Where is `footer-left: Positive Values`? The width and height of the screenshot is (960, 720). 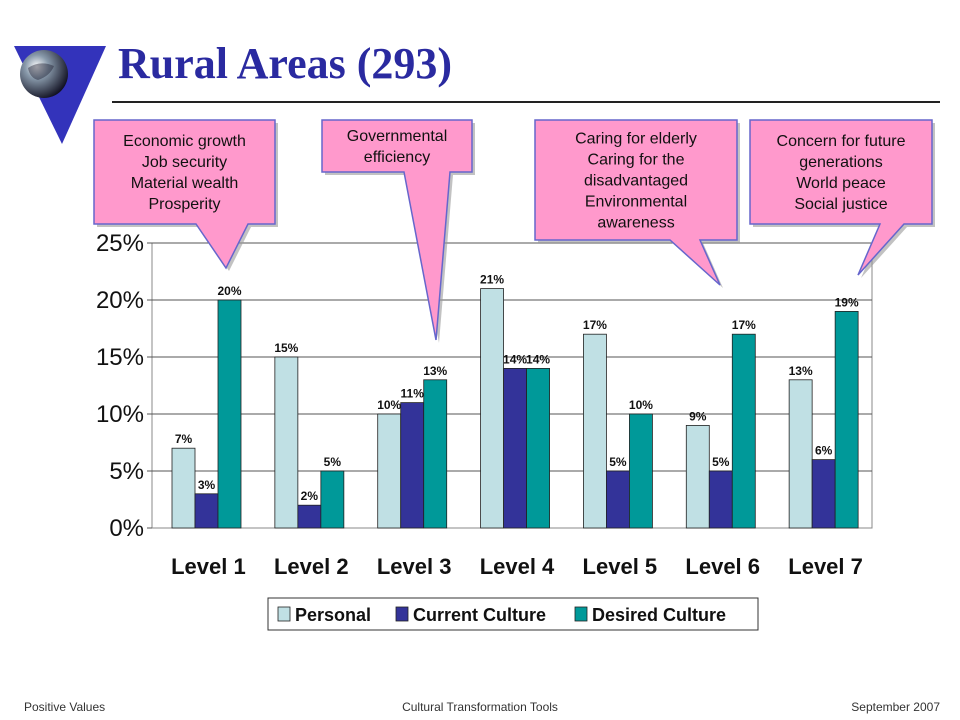
footer-left: Positive Values is located at coordinates (65, 707).